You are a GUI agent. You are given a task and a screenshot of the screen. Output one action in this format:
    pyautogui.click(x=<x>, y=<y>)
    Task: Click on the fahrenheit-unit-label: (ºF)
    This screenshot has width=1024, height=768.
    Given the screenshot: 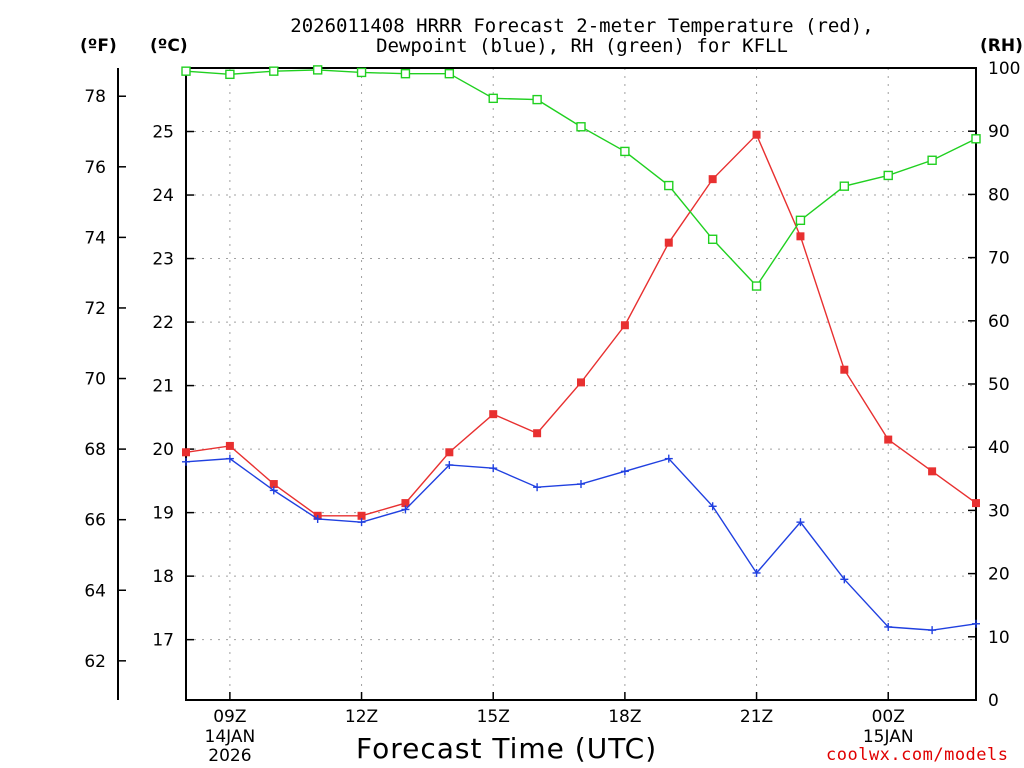 What is the action you would take?
    pyautogui.click(x=98, y=46)
    